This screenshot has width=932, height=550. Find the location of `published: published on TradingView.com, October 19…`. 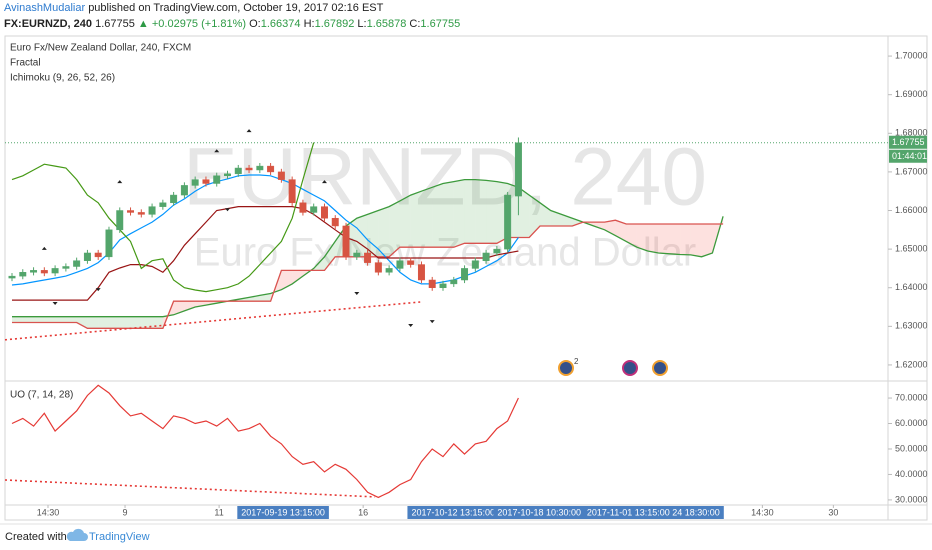

published: published on TradingView.com, October 19… is located at coordinates (236, 8).